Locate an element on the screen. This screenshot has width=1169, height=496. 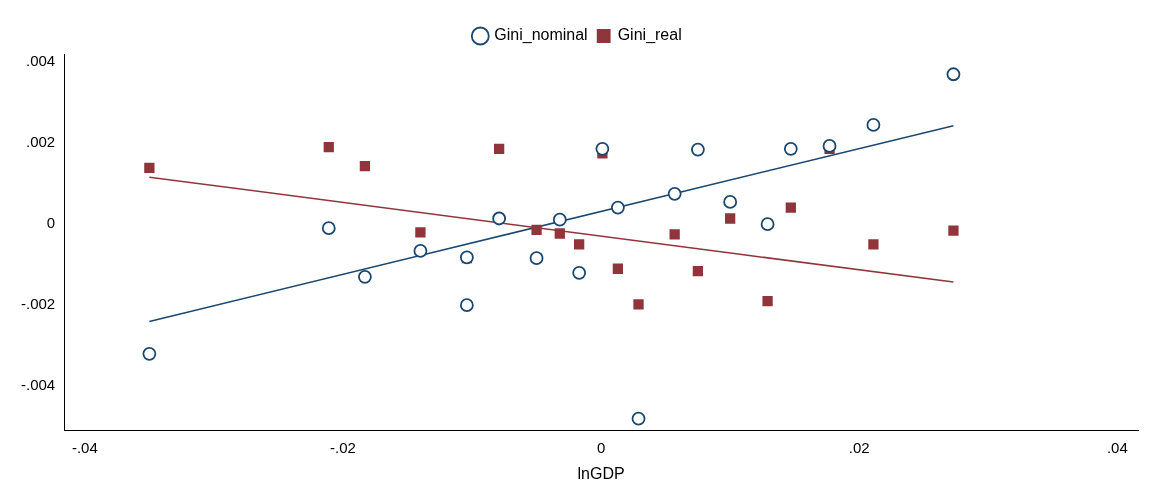
x-tick-label: 0 is located at coordinates (601, 447).